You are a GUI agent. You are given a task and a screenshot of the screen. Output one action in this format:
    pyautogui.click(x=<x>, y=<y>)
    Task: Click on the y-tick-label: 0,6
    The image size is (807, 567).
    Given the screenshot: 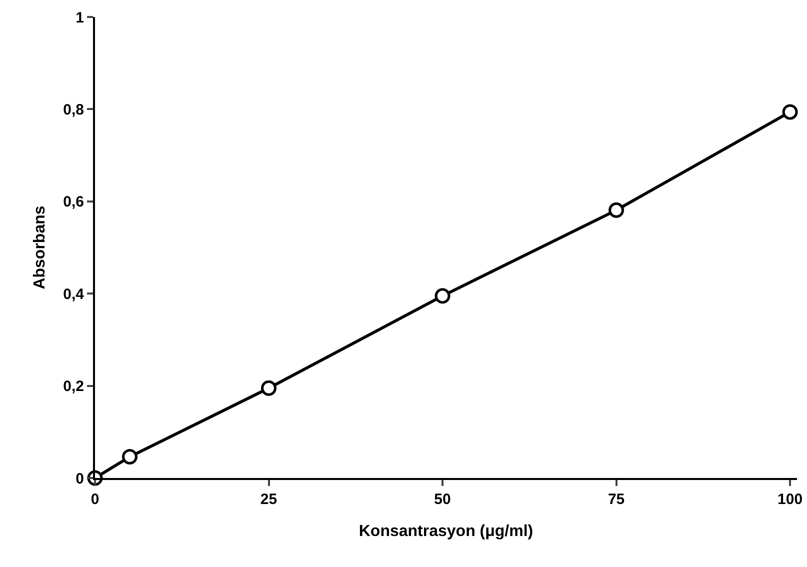 What is the action you would take?
    pyautogui.click(x=73, y=202)
    